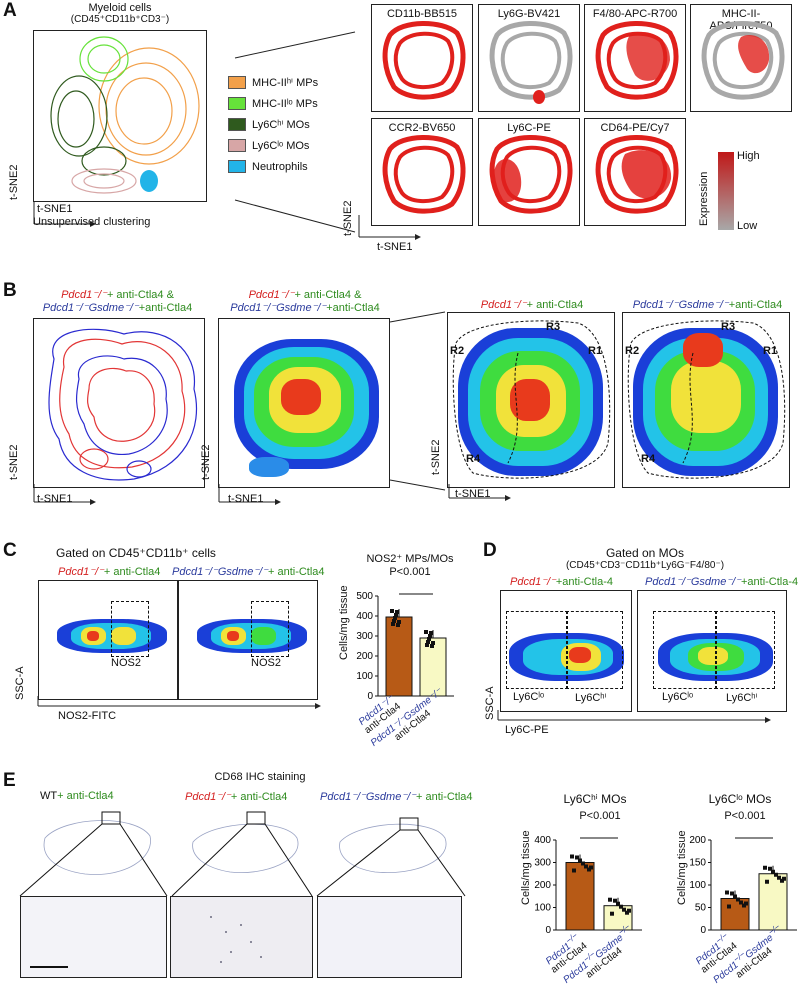 Image resolution: width=799 pixels, height=995 pixels. What do you see at coordinates (600, 816) in the screenshot?
I see `ly6chi-pvalue: P<0.001` at bounding box center [600, 816].